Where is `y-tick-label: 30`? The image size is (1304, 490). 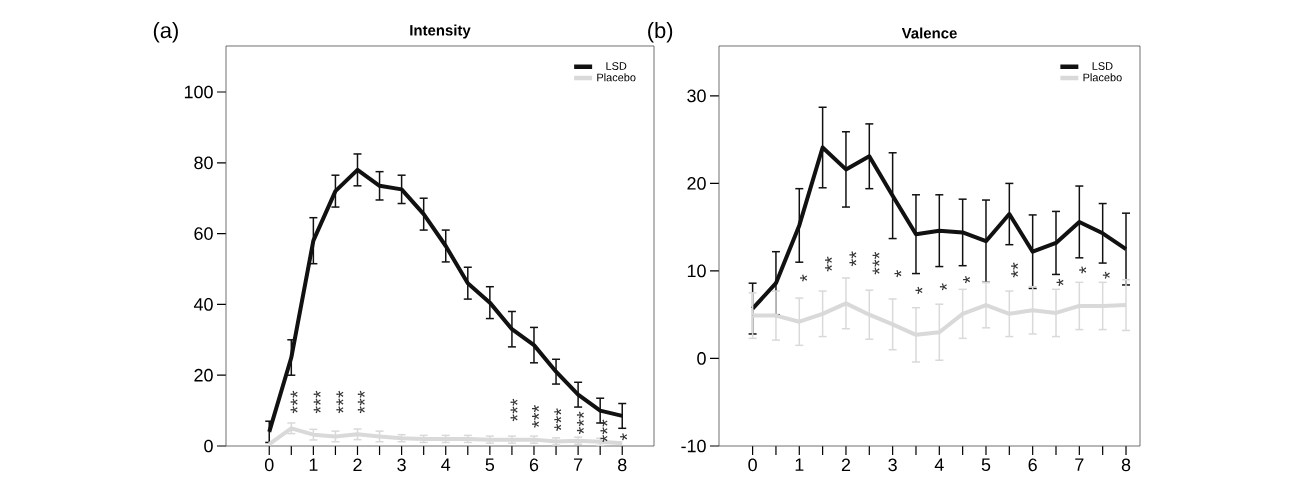
y-tick-label: 30 is located at coordinates (696, 96).